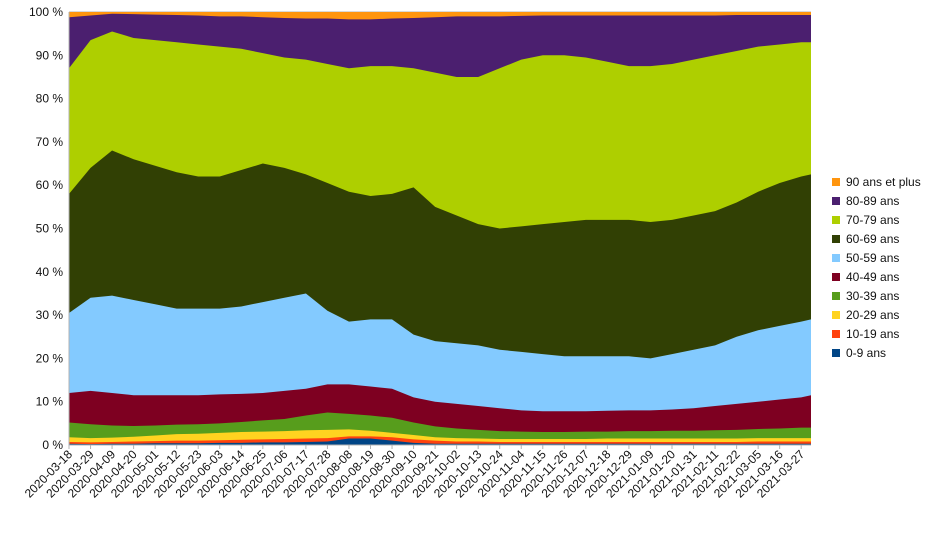 This screenshot has width=940, height=534. Describe the element at coordinates (866, 352) in the screenshot. I see `legend-label: 0-9 ans` at that location.